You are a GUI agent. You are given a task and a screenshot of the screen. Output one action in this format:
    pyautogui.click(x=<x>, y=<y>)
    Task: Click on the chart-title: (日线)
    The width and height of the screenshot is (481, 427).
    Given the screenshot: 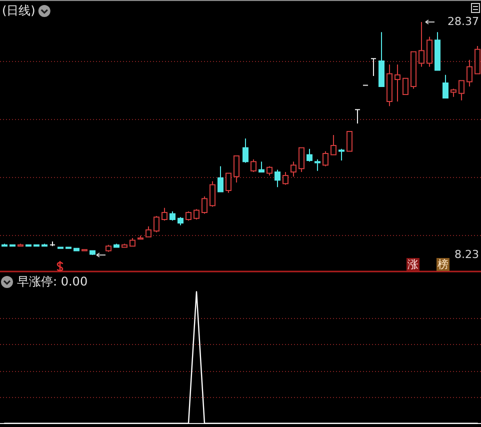 What is the action you would take?
    pyautogui.click(x=19, y=10)
    